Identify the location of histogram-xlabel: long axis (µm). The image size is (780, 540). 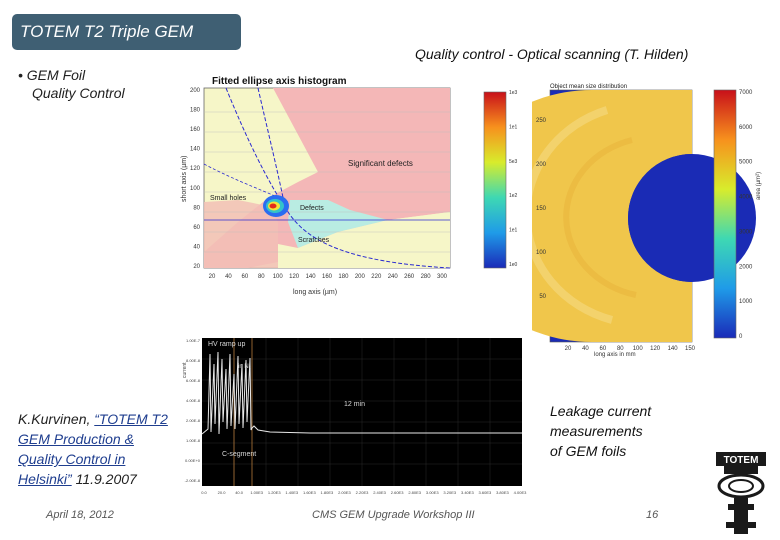
(315, 292).